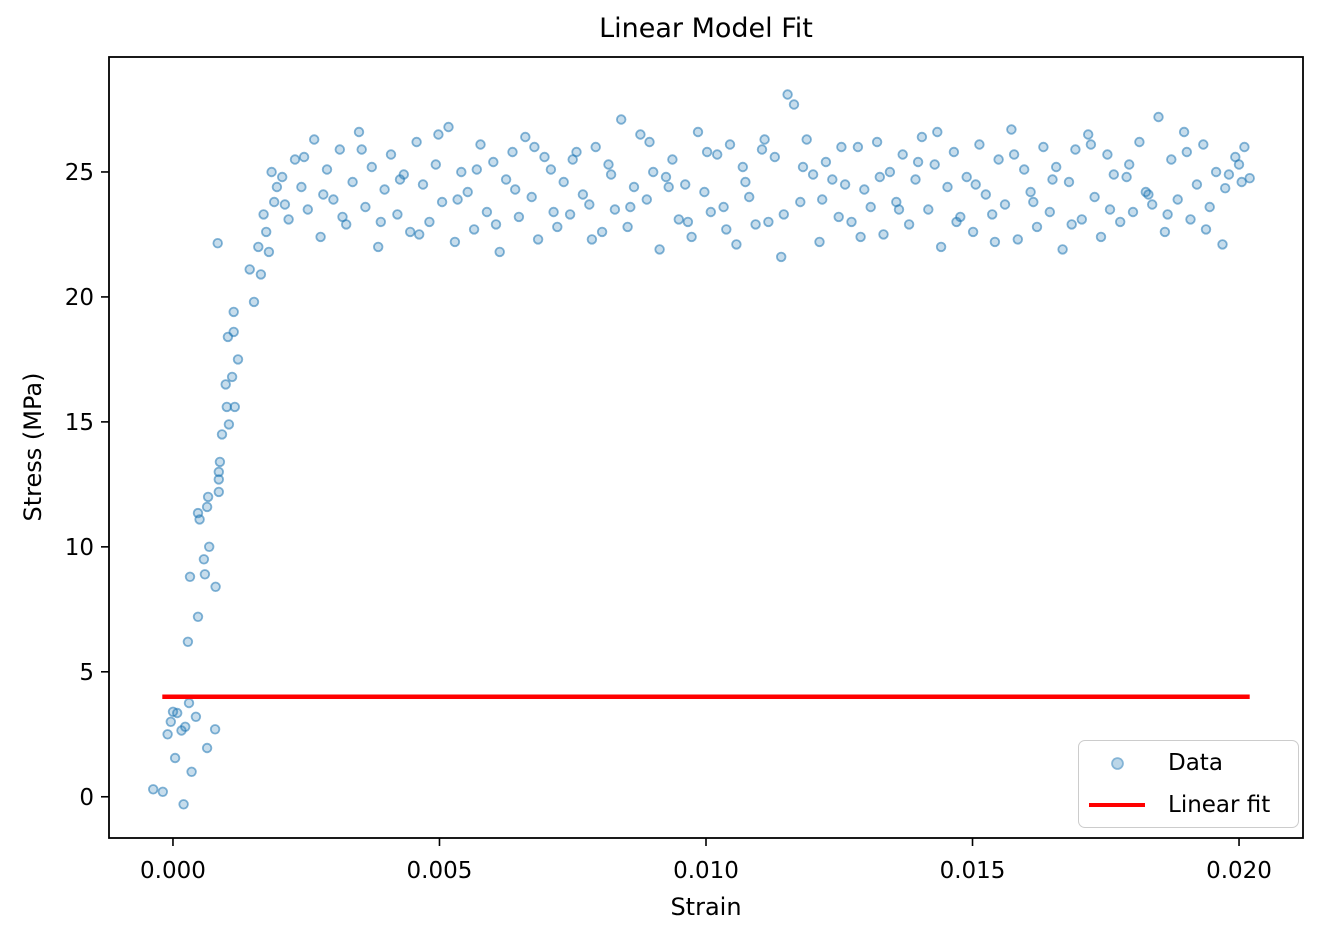 Image resolution: width=1324 pixels, height=940 pixels. What do you see at coordinates (440, 871) in the screenshot?
I see `x-tick-label: 0.005` at bounding box center [440, 871].